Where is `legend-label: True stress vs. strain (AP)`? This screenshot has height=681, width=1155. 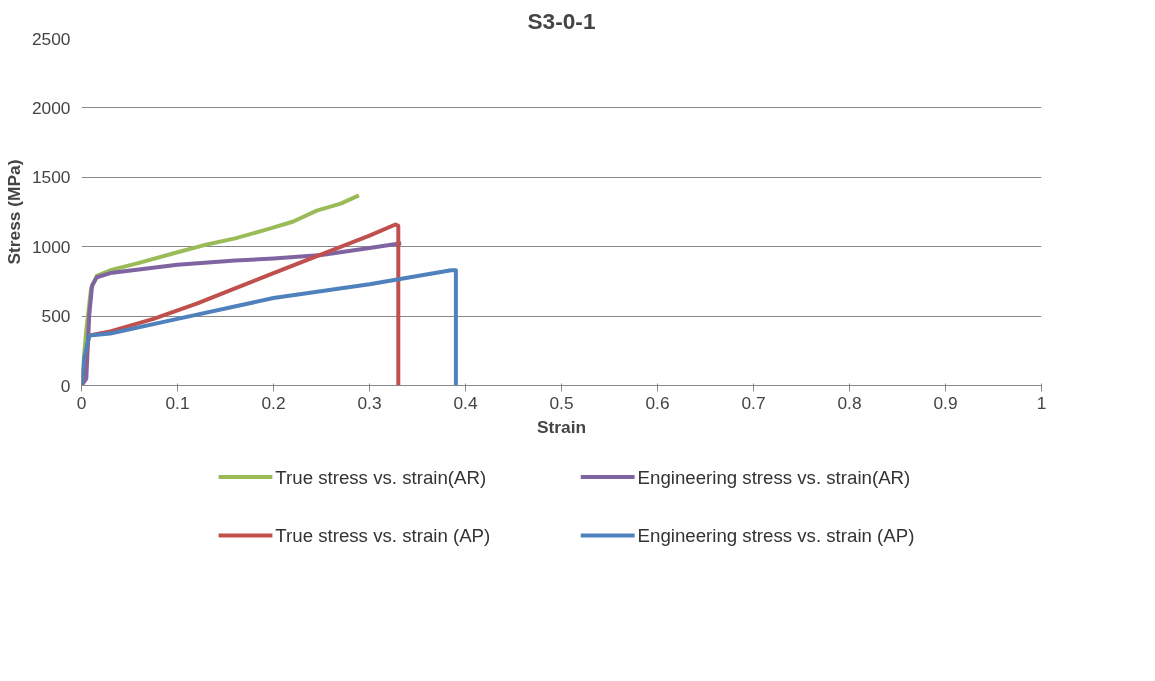 legend-label: True stress vs. strain (AP) is located at coordinates (383, 535).